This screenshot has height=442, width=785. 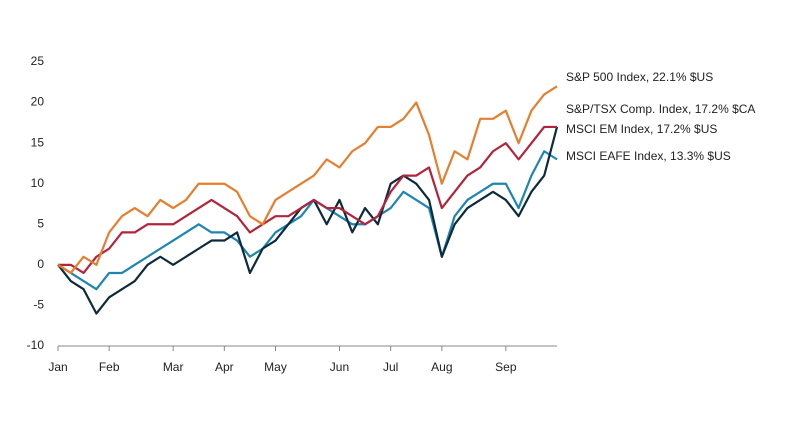 What do you see at coordinates (275, 367) in the screenshot?
I see `x-tick-label: May` at bounding box center [275, 367].